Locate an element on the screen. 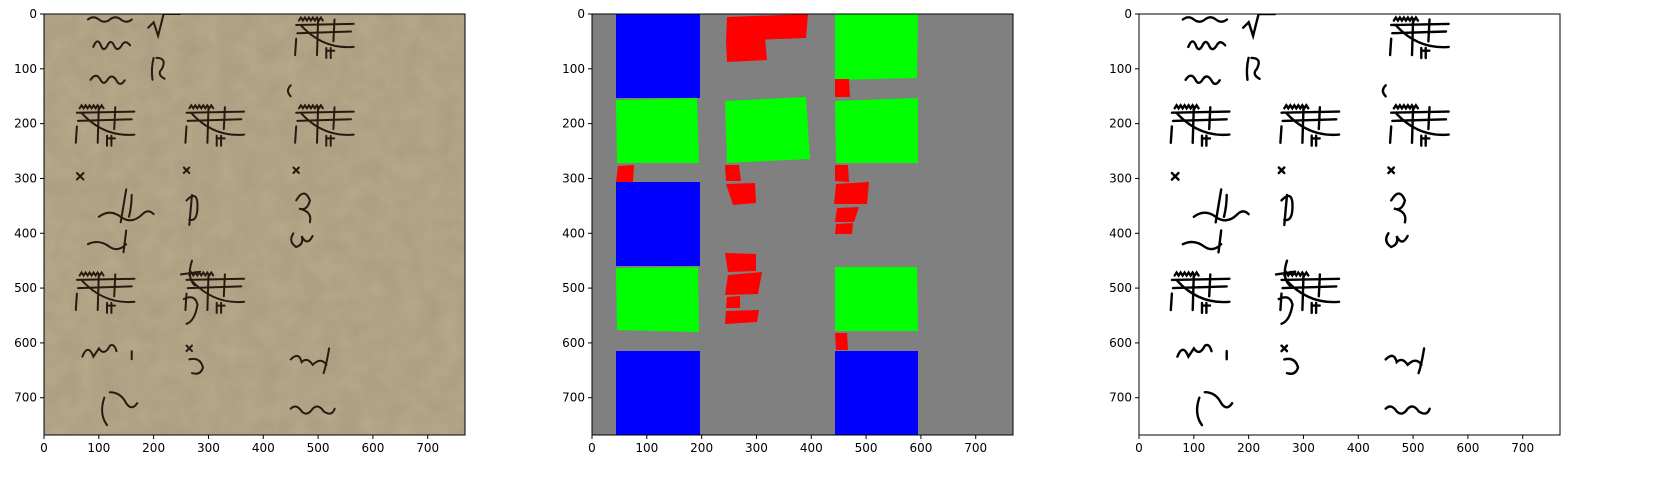 This screenshot has height=493, width=1656. mask-green-regions is located at coordinates (767, 173).